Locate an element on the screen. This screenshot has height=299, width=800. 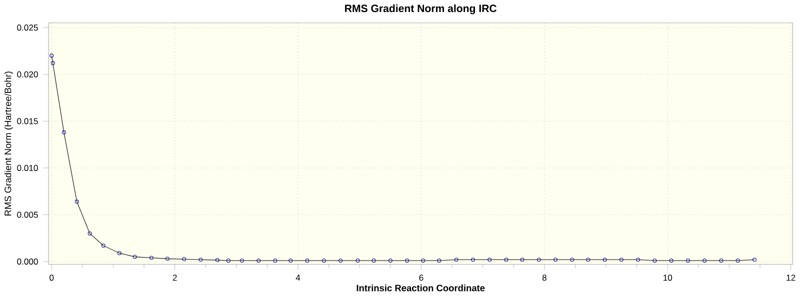
x-tick-label: 12 is located at coordinates (791, 277).